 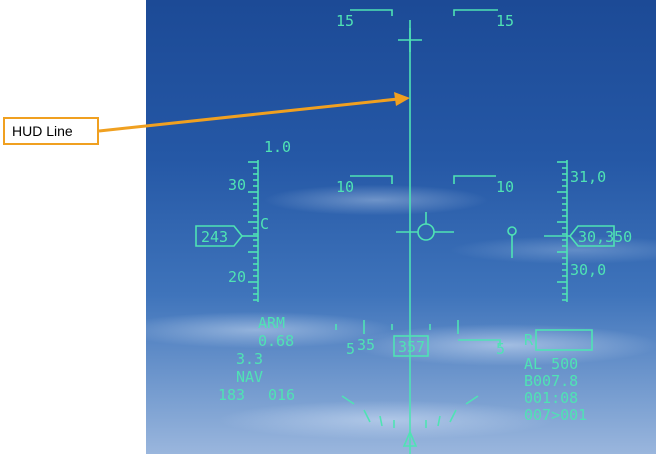 I want to click on airspeed-marker: C, so click(x=264, y=224).